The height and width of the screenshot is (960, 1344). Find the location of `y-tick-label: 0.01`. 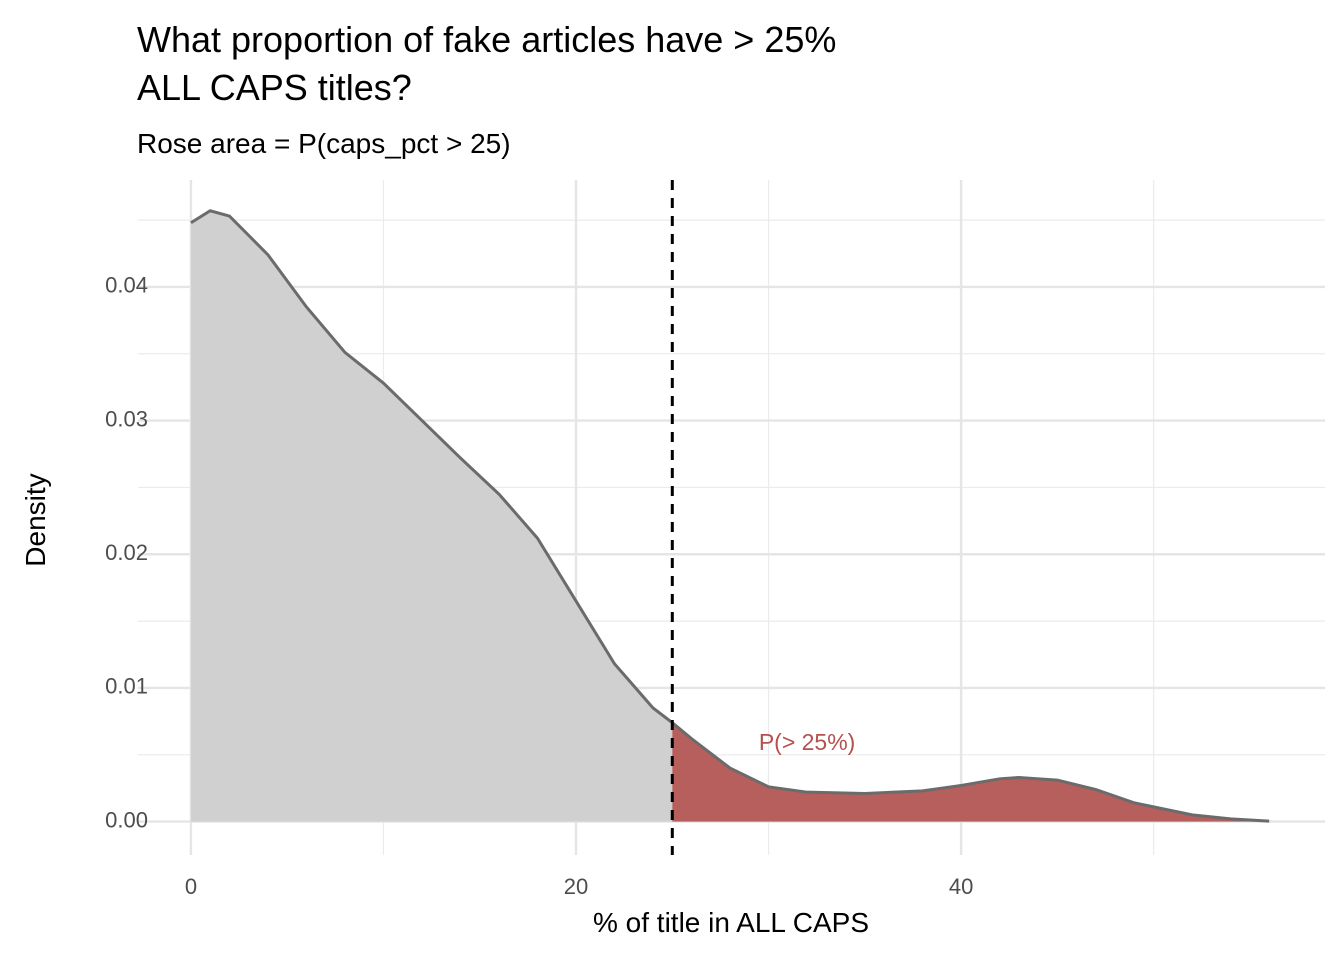

y-tick-label: 0.01 is located at coordinates (126, 686).